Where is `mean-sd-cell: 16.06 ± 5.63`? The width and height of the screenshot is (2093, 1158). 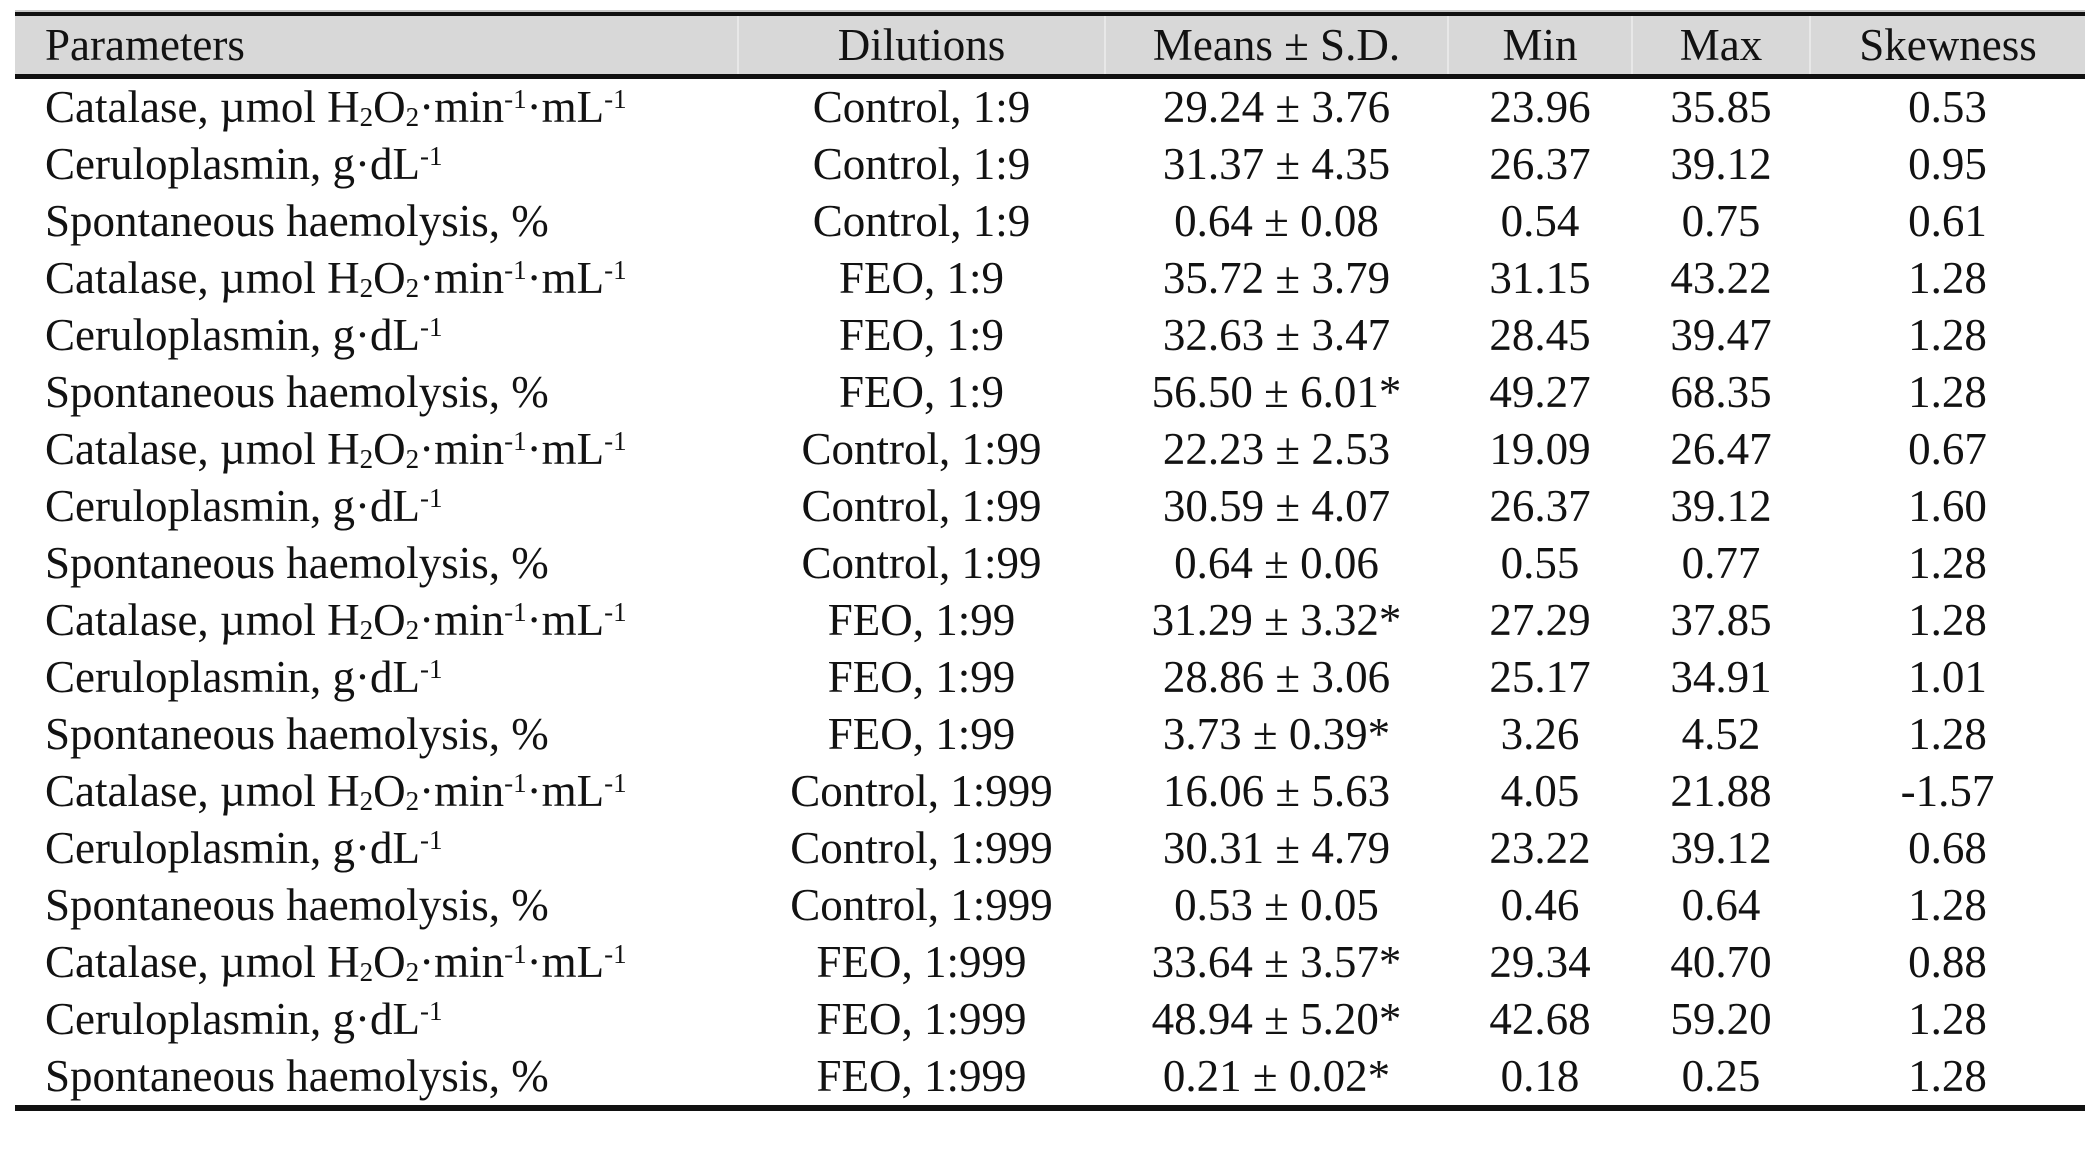
mean-sd-cell: 16.06 ± 5.63 is located at coordinates (1276, 791).